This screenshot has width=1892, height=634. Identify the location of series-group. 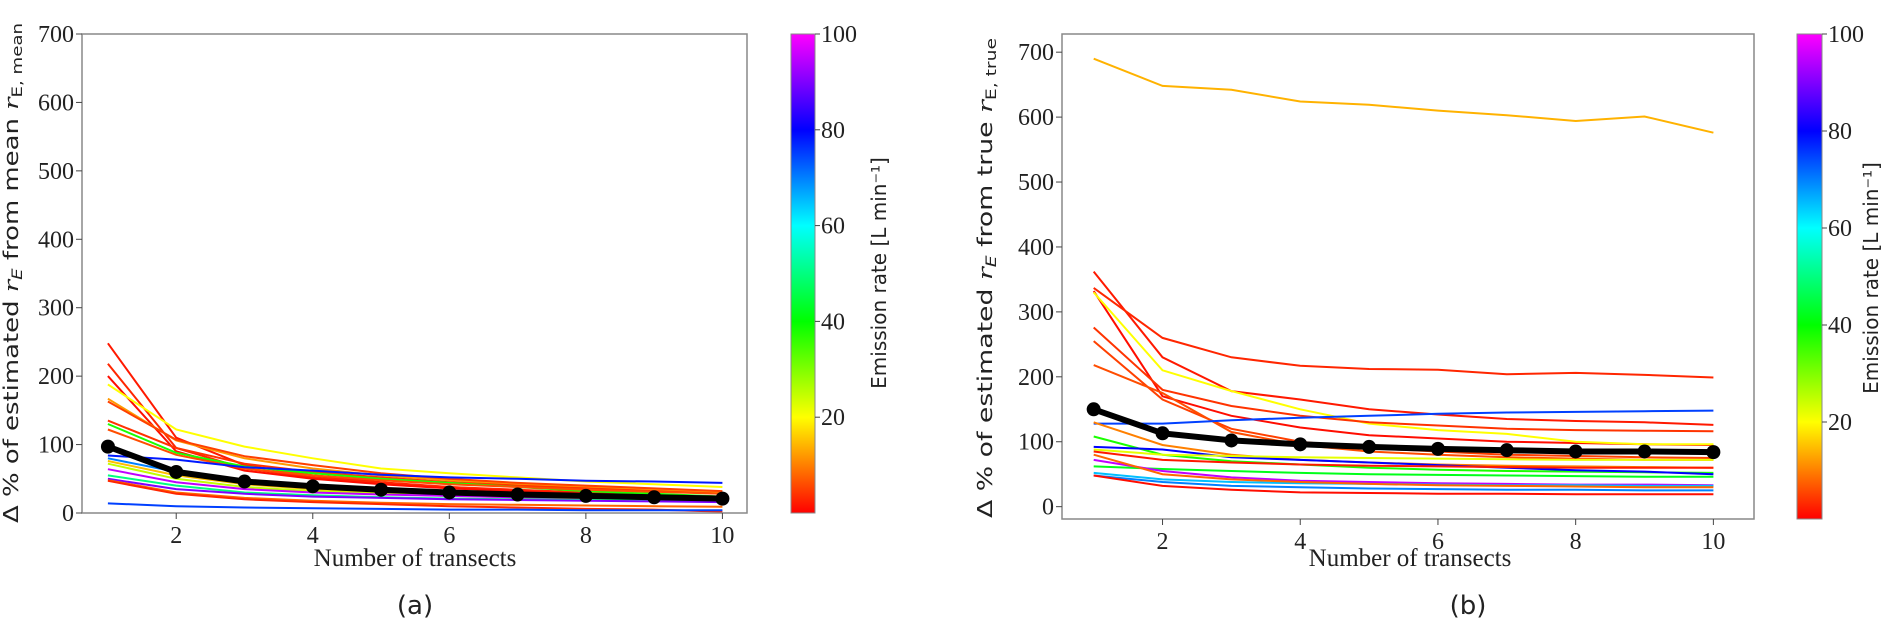
(415, 427).